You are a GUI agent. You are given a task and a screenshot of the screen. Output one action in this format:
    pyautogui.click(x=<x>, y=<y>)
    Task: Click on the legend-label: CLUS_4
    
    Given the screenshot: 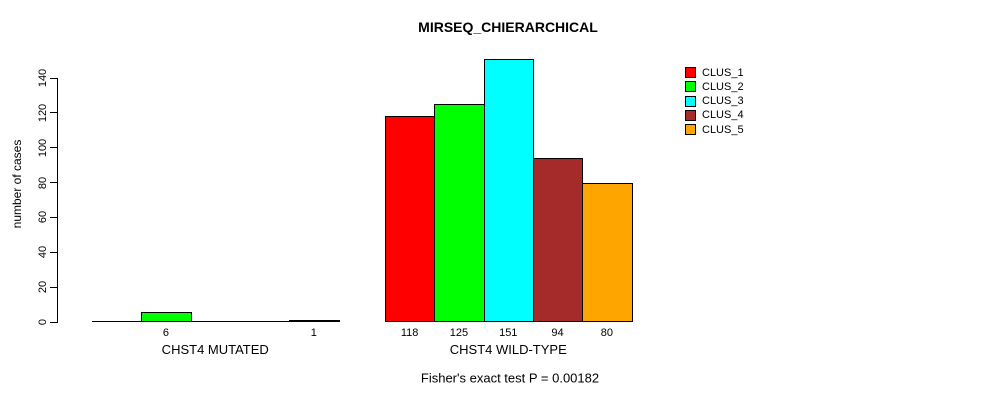 What is the action you would take?
    pyautogui.click(x=723, y=115)
    